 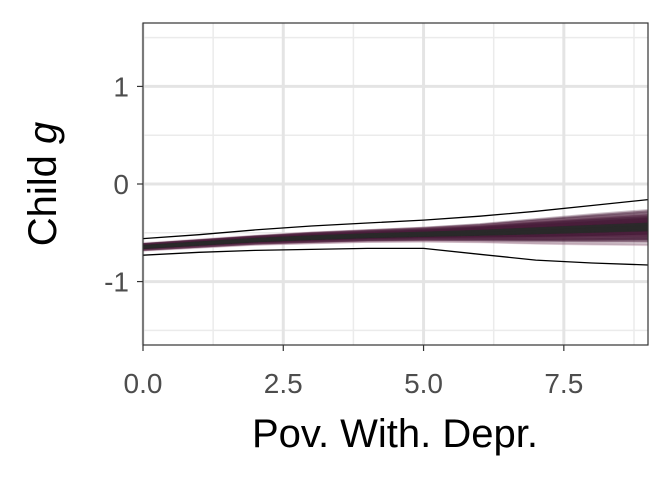 I want to click on x-tick-label: 7.5, so click(x=563, y=383).